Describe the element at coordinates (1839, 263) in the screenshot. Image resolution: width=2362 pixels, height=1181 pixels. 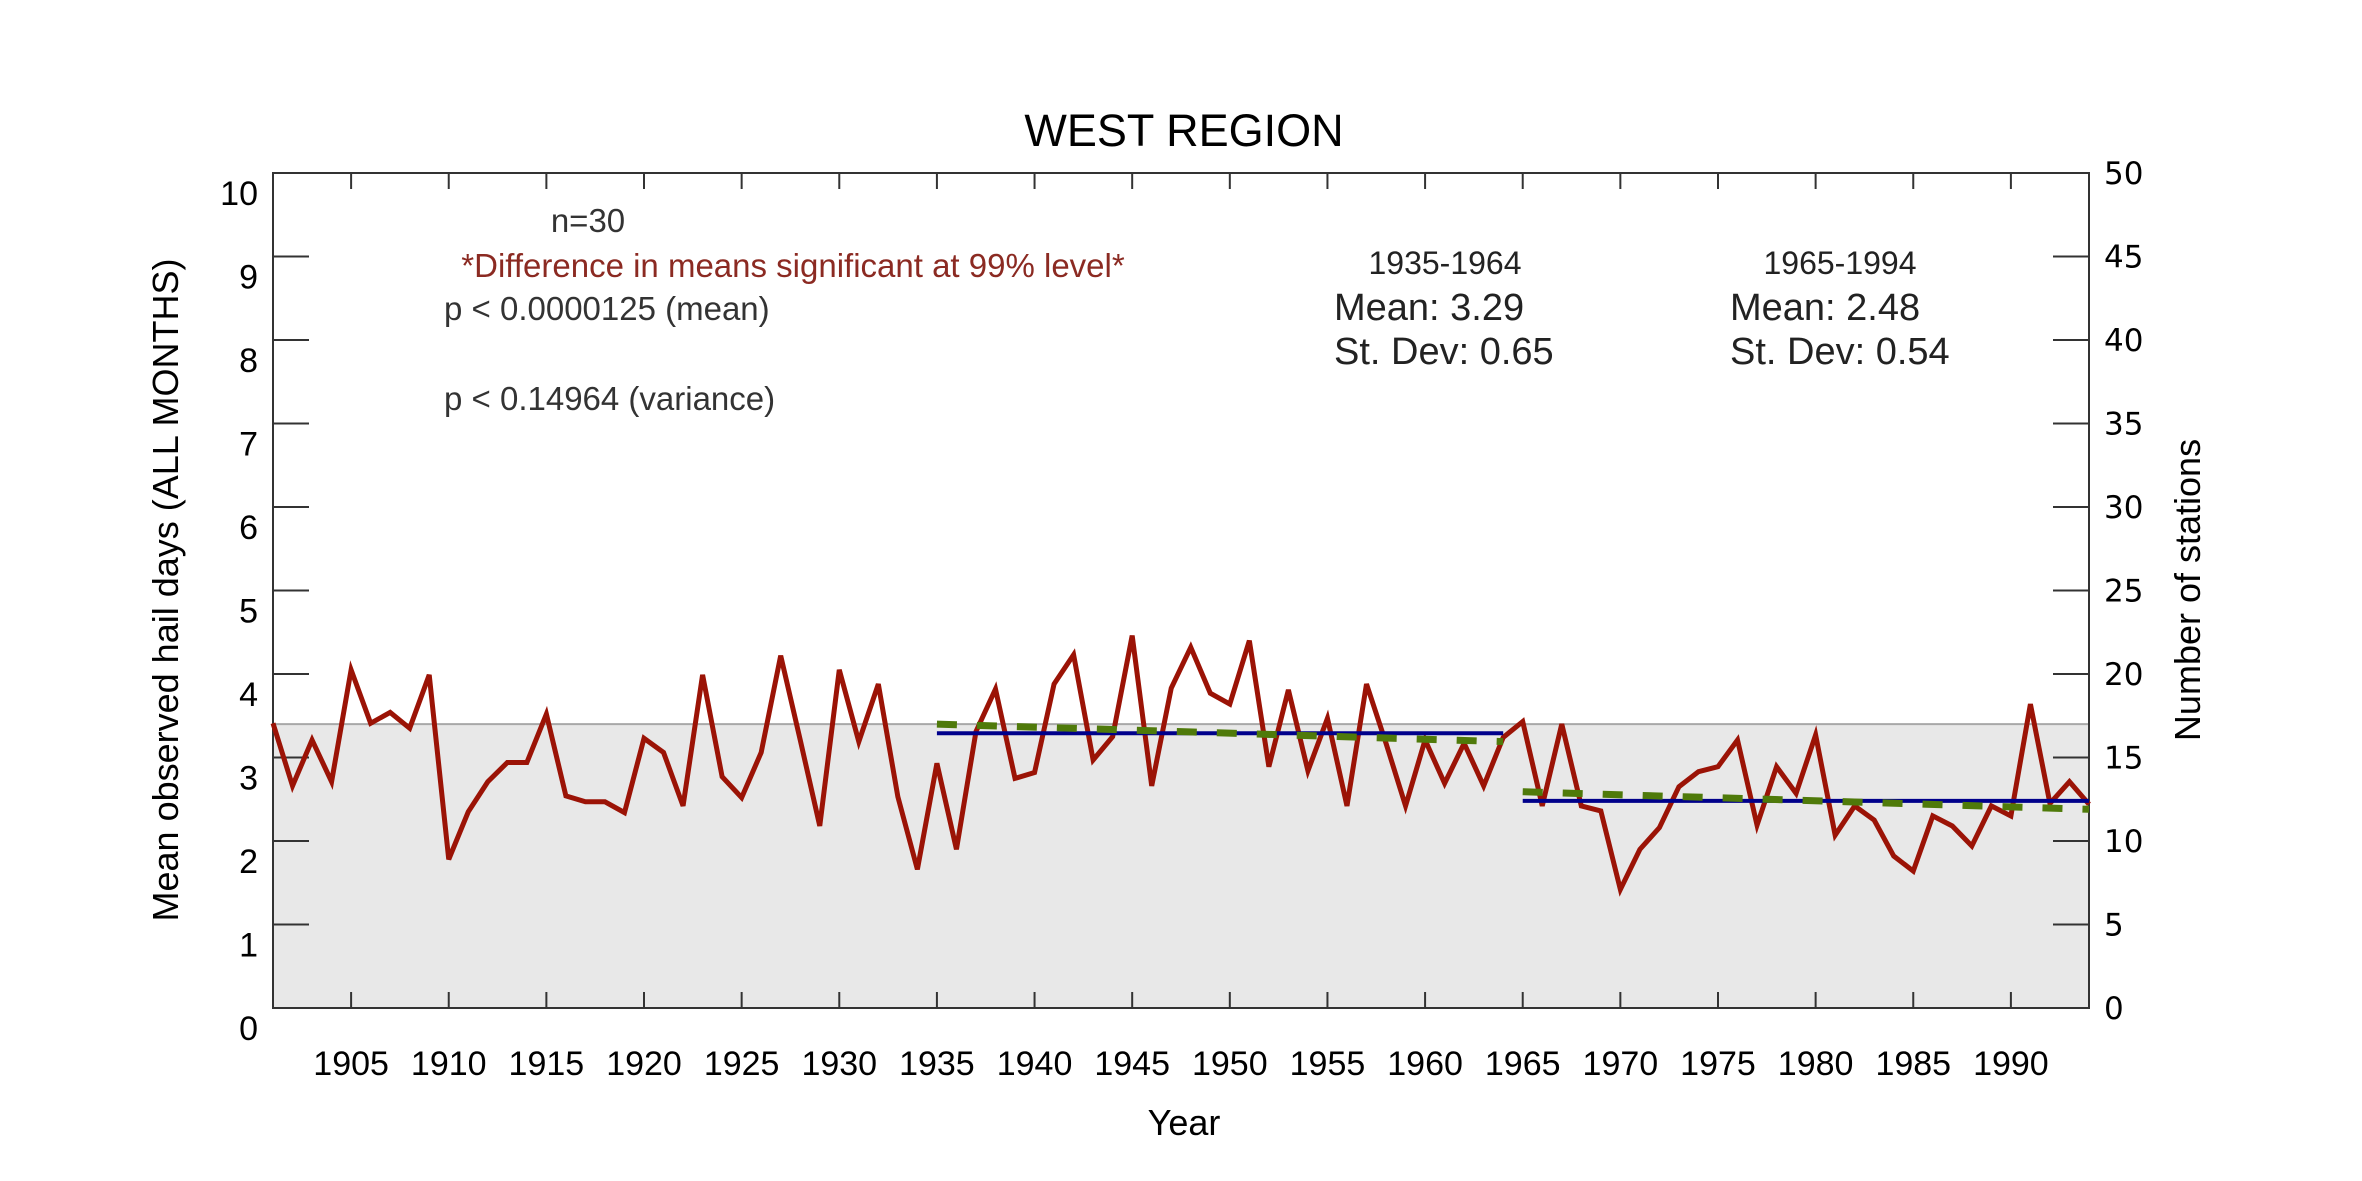
I see `period2-label: 1965-1994` at that location.